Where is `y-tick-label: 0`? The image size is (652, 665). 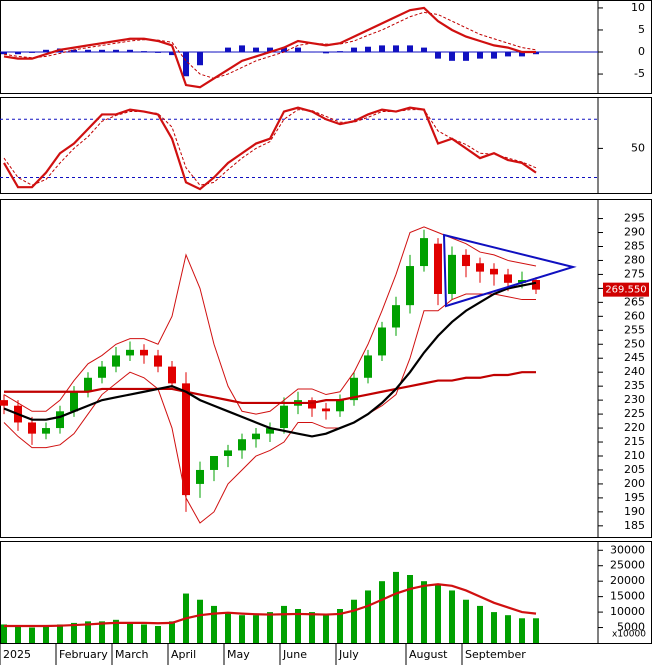 y-tick-label: 0 is located at coordinates (641, 51).